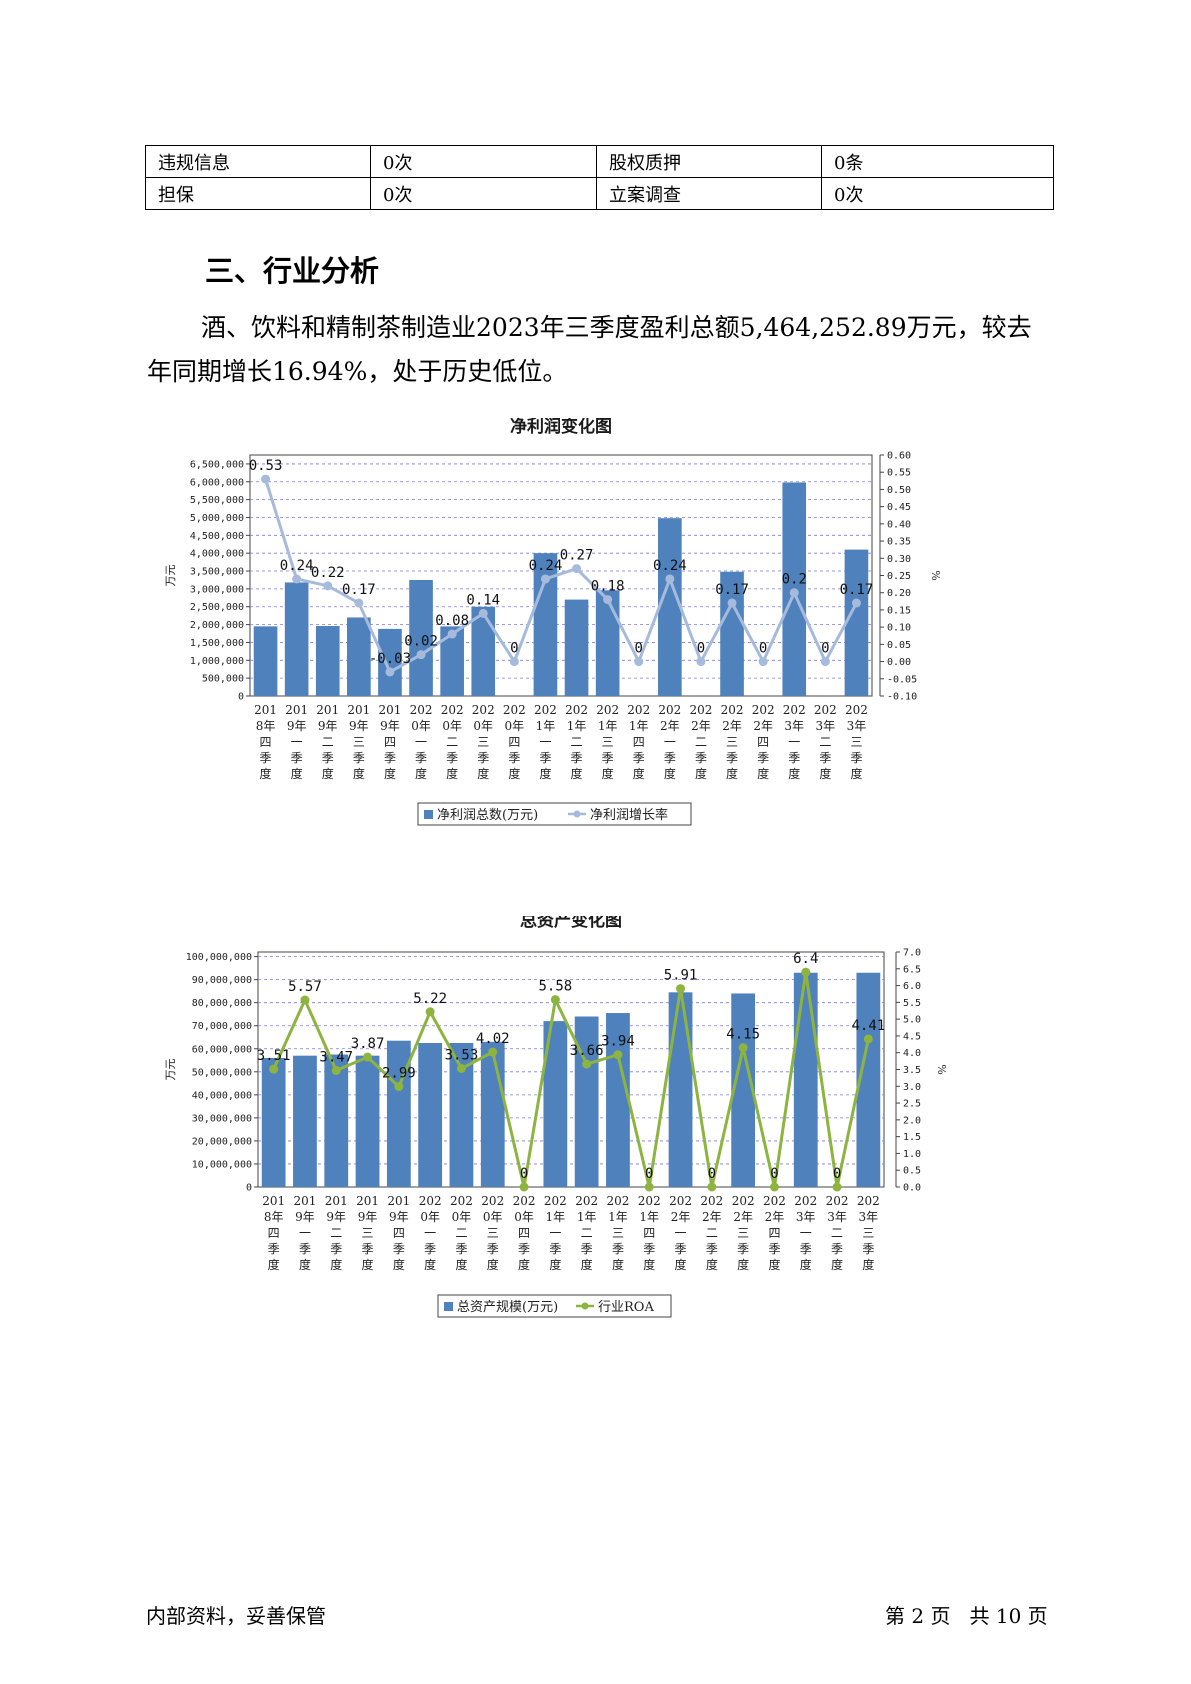 Image resolution: width=1191 pixels, height=1684 pixels. Describe the element at coordinates (966, 1616) in the screenshot. I see `footer-page-number: 第 2 页 共 10 页` at that location.